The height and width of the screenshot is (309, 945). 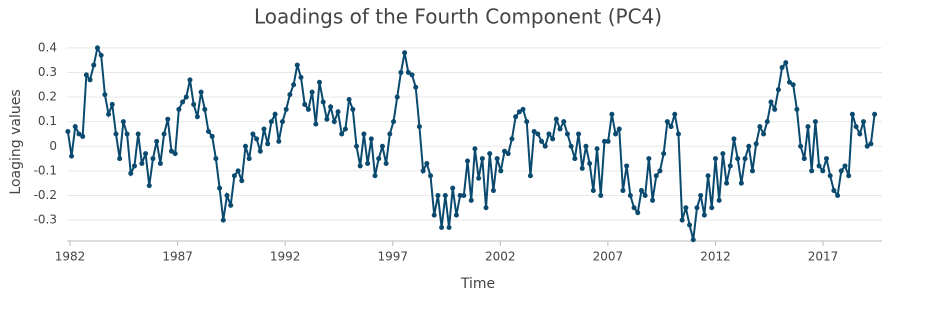 I want to click on y-tick-label: 0.4, so click(x=47, y=47).